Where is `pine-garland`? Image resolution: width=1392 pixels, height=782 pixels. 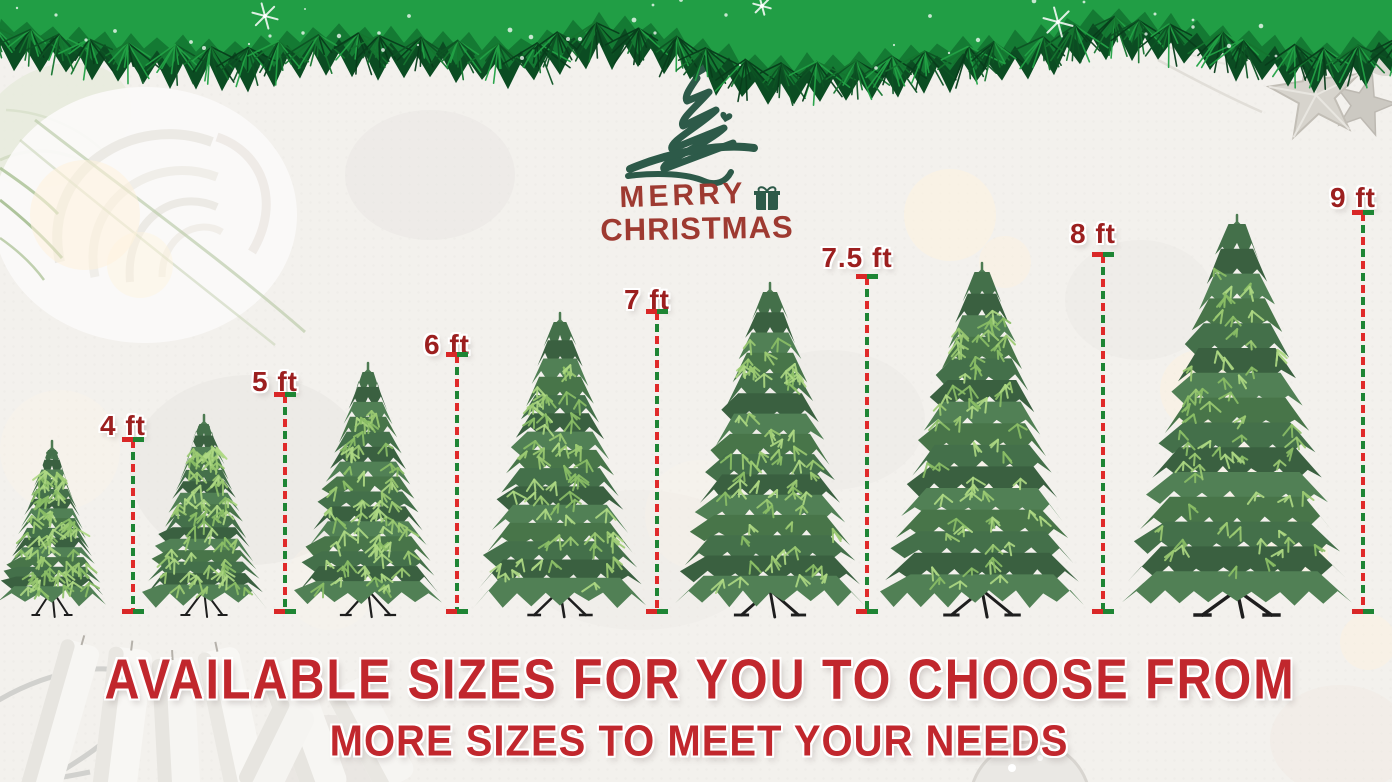 pine-garland is located at coordinates (696, 53).